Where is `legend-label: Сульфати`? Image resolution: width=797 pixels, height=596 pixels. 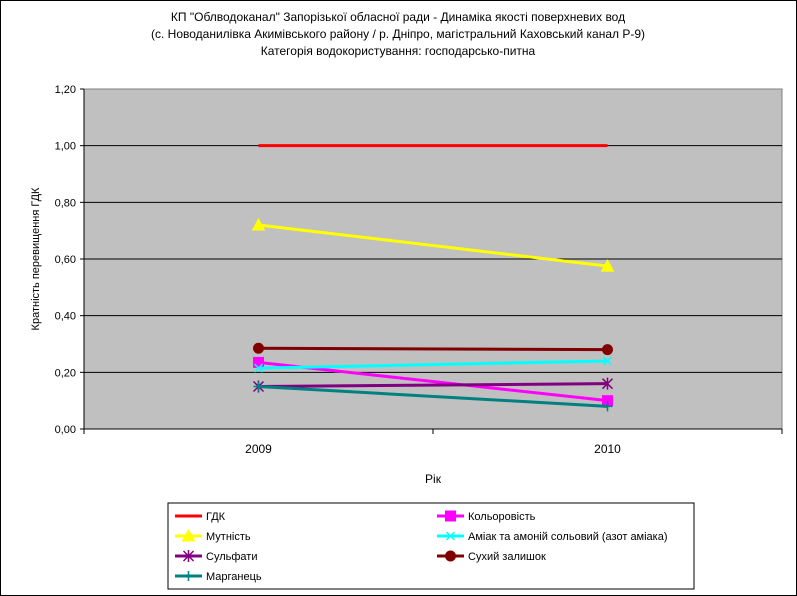
legend-label: Сульфати is located at coordinates (231, 557).